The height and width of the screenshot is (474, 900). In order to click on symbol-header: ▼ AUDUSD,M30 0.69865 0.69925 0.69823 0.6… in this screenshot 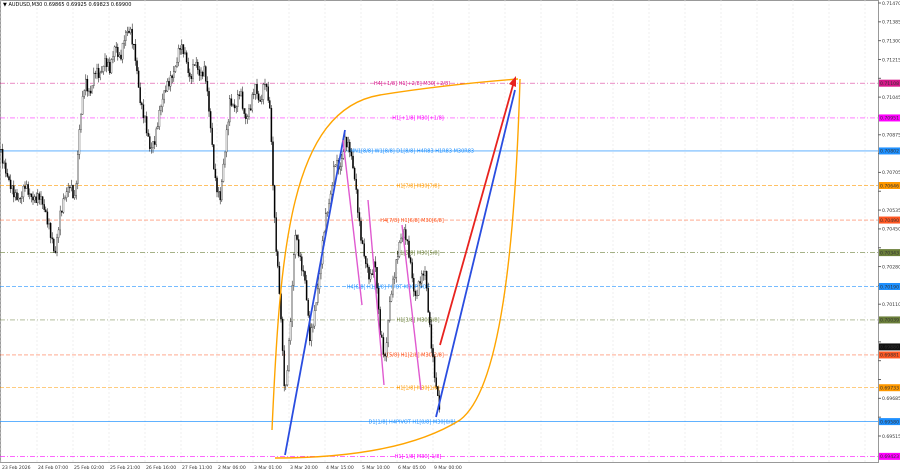, I will do `click(67, 5)`.